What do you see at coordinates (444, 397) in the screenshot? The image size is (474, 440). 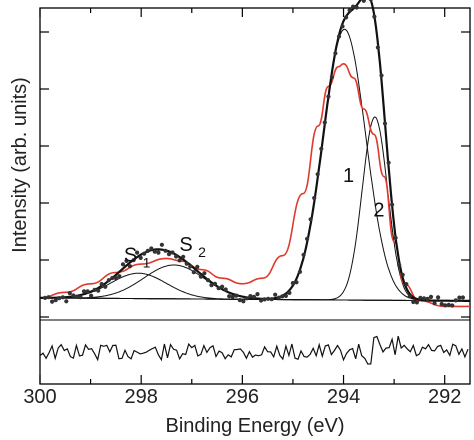 I see `x-tick-label: 292` at bounding box center [444, 397].